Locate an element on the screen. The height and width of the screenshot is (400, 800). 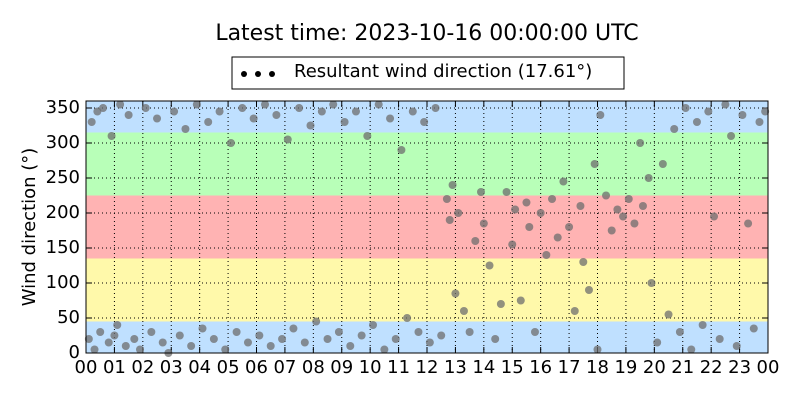
x-tick-label: 17 is located at coordinates (569, 367).